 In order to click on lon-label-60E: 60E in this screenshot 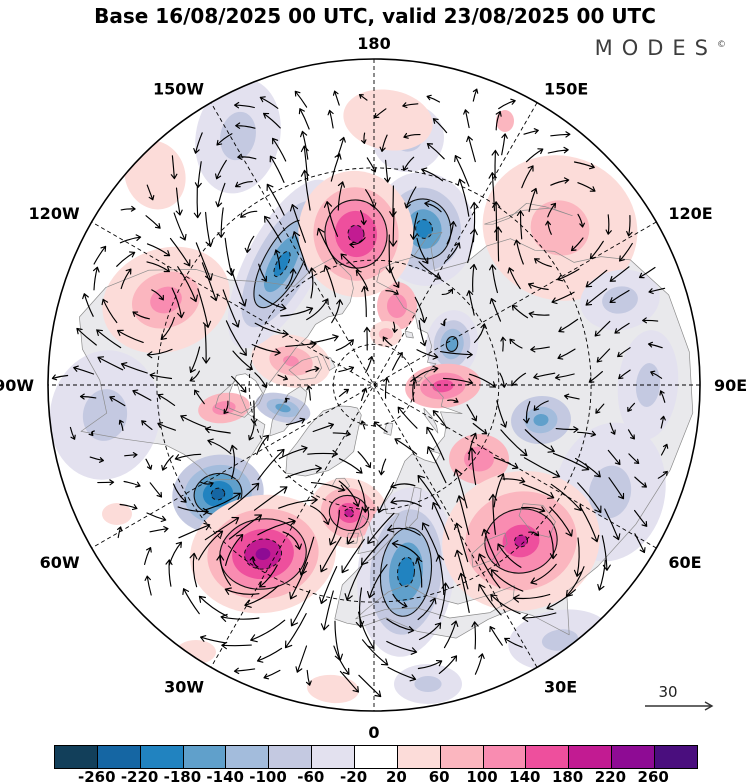, I will do `click(684, 562)`.